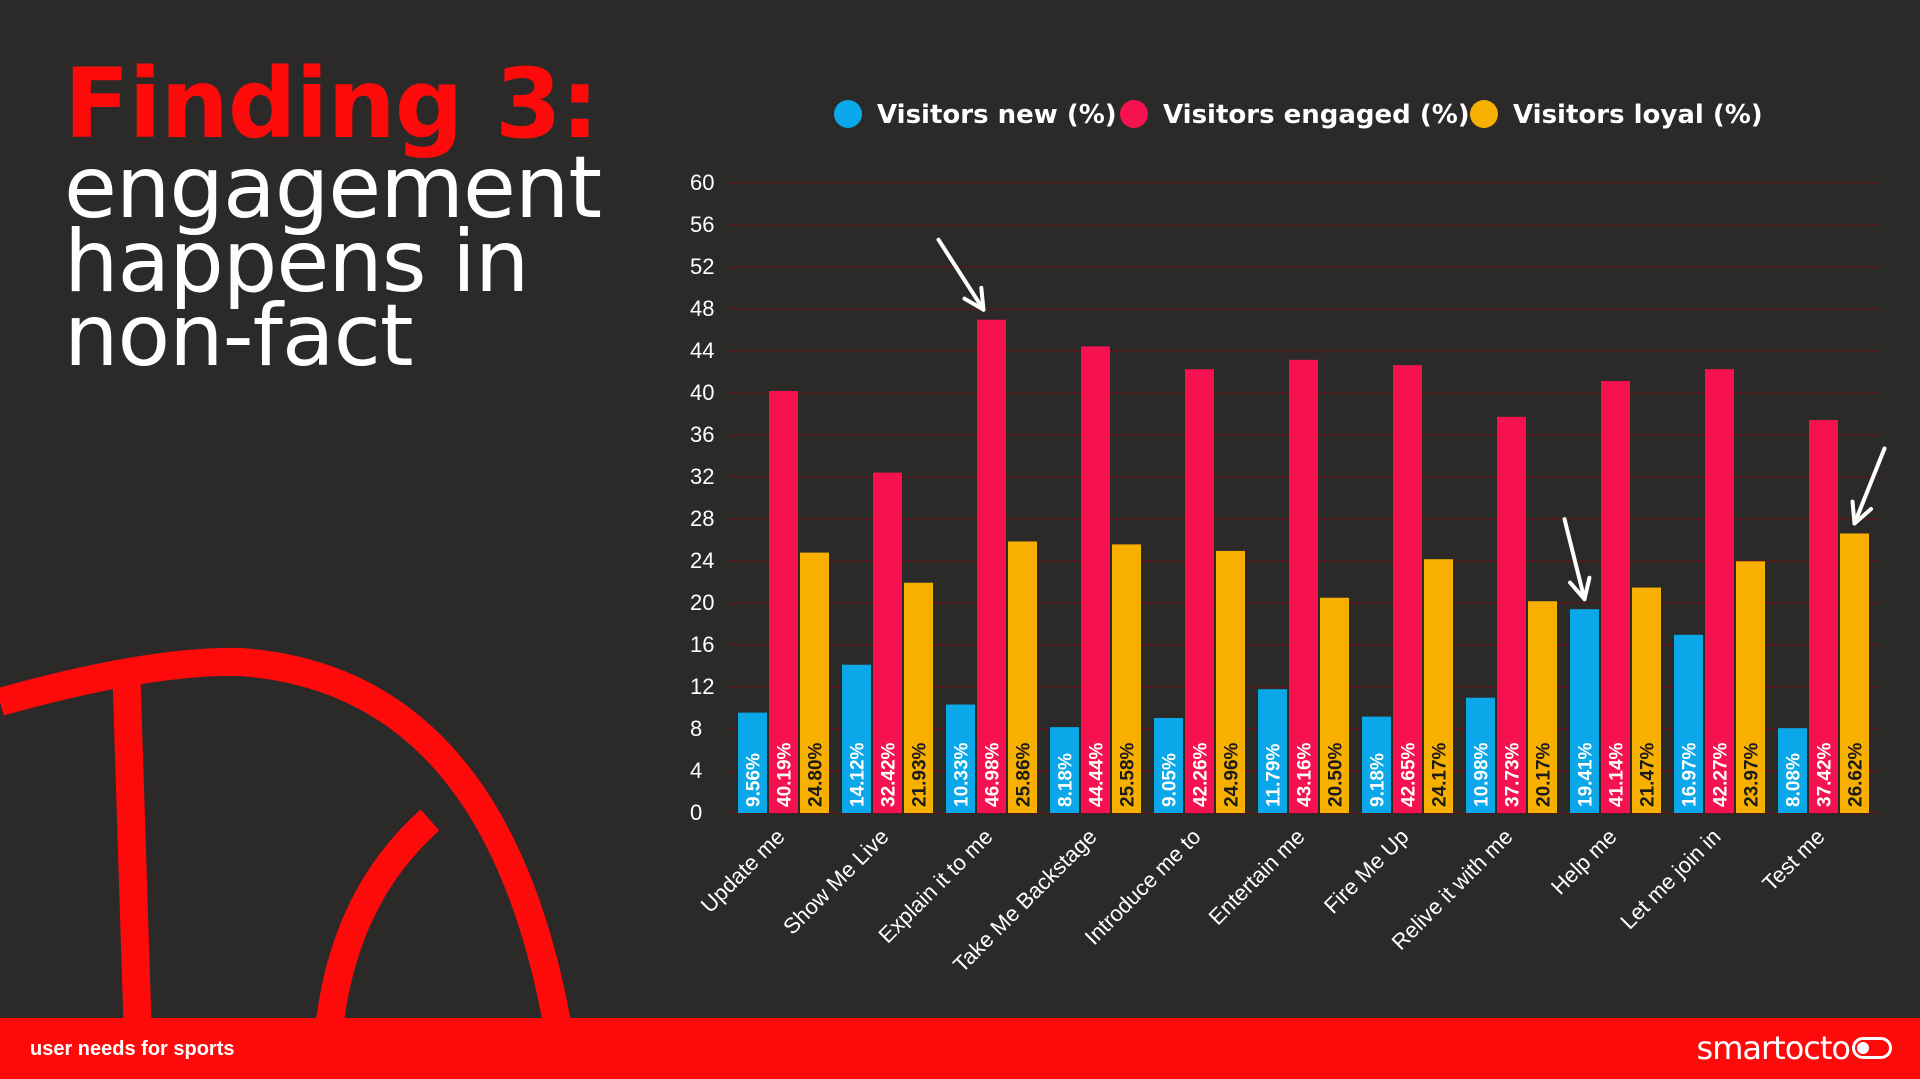 The image size is (1920, 1079). I want to click on x-tick-label: Let me join in, so click(1670, 879).